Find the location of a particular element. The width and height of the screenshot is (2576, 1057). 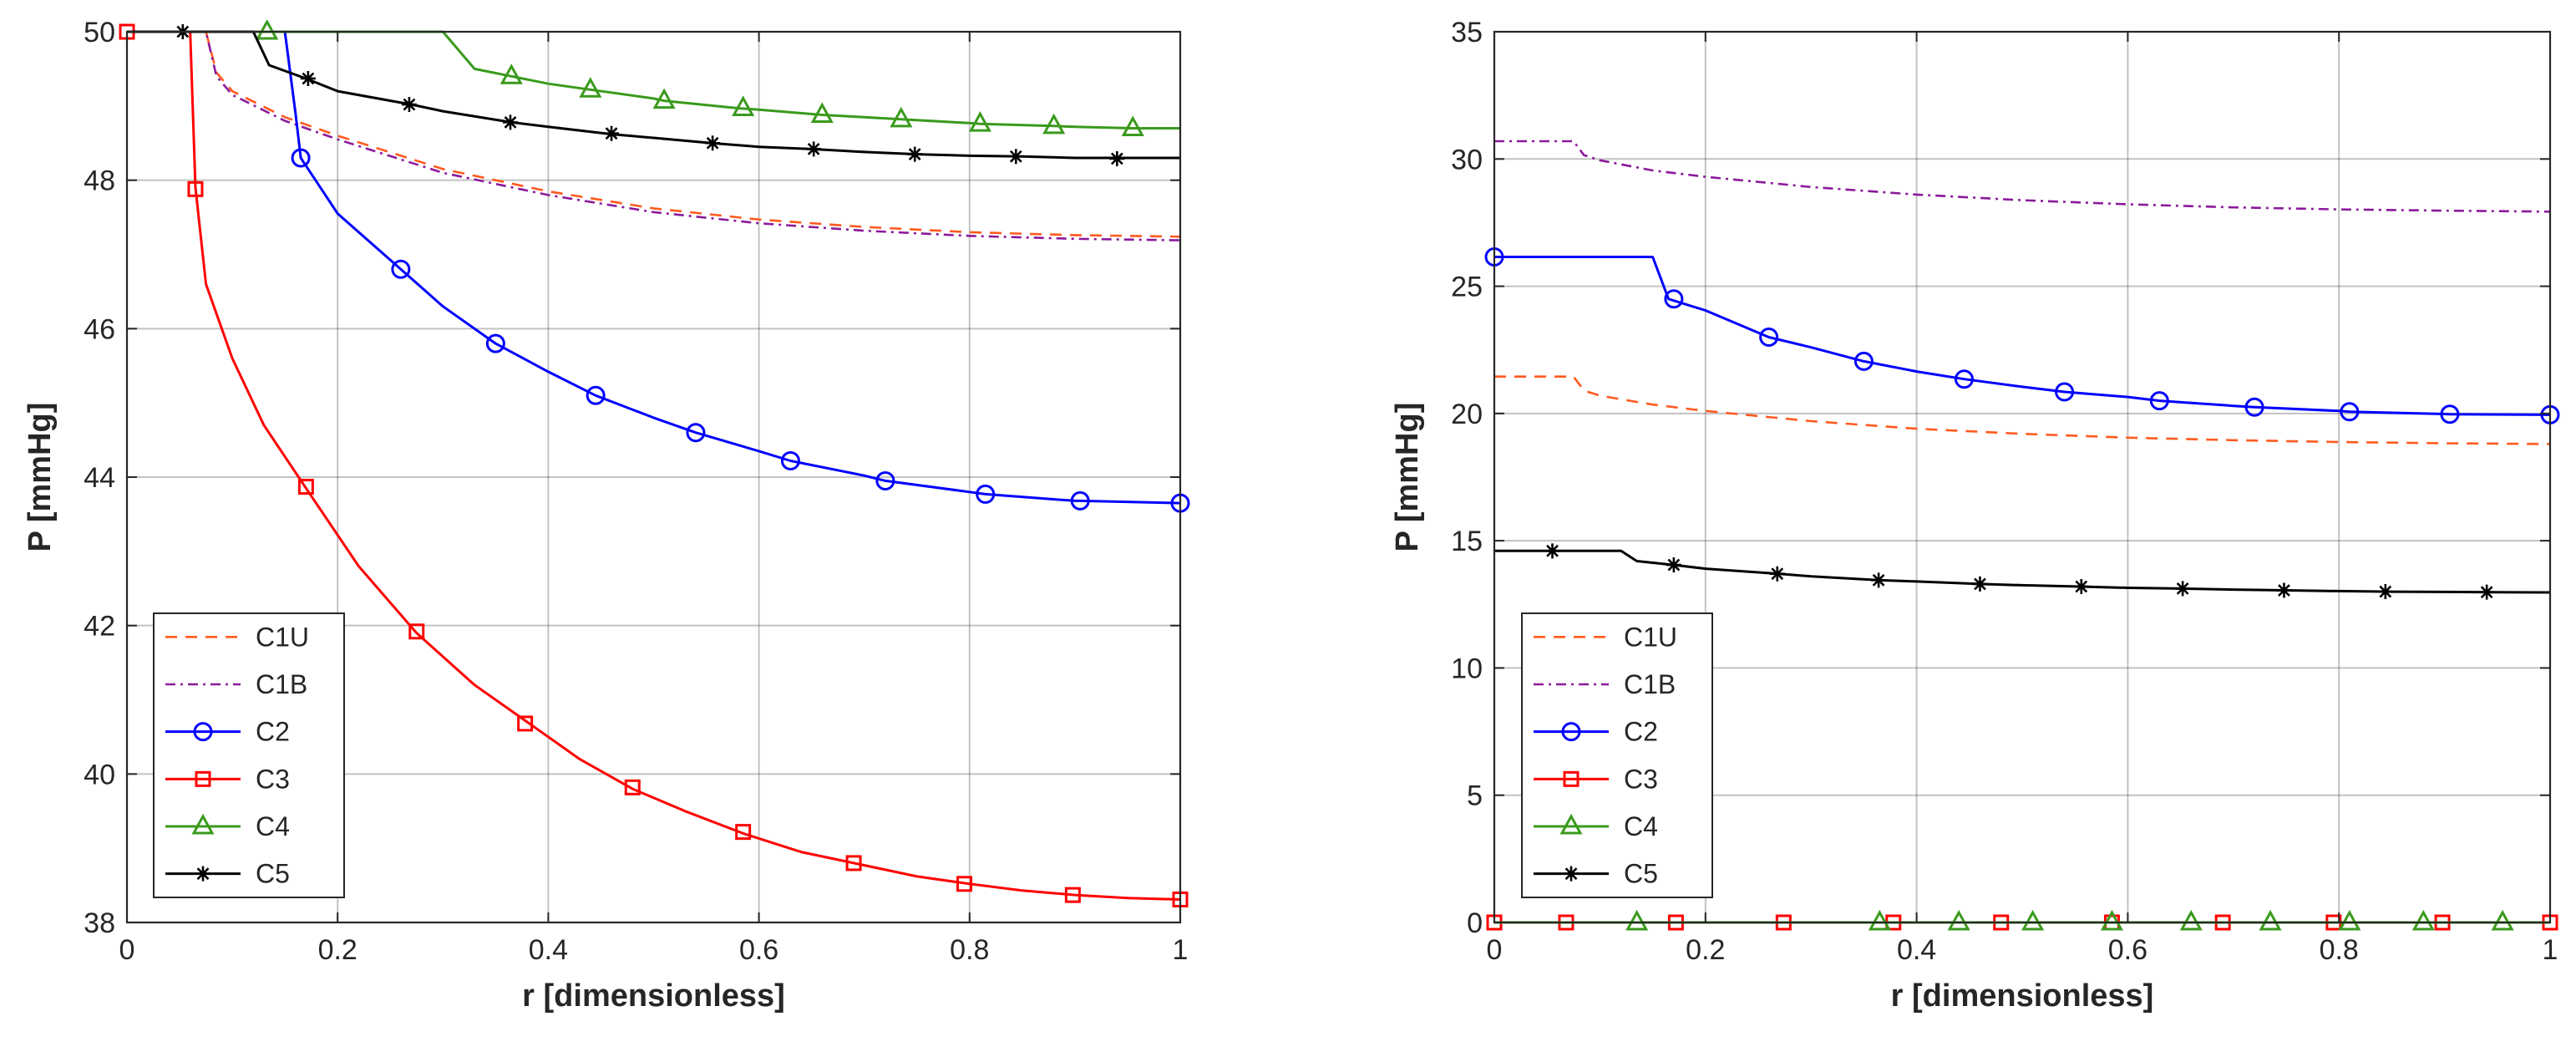

y-tick-label: 0 is located at coordinates (1475, 923).